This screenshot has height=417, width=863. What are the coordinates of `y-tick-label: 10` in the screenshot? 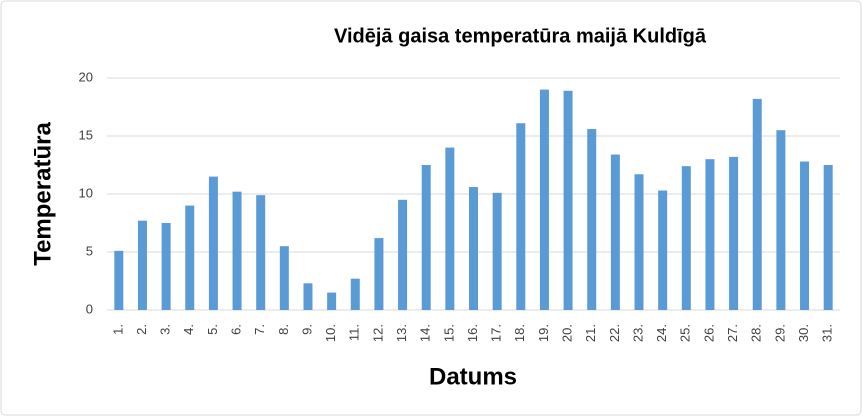 It's located at (86, 192).